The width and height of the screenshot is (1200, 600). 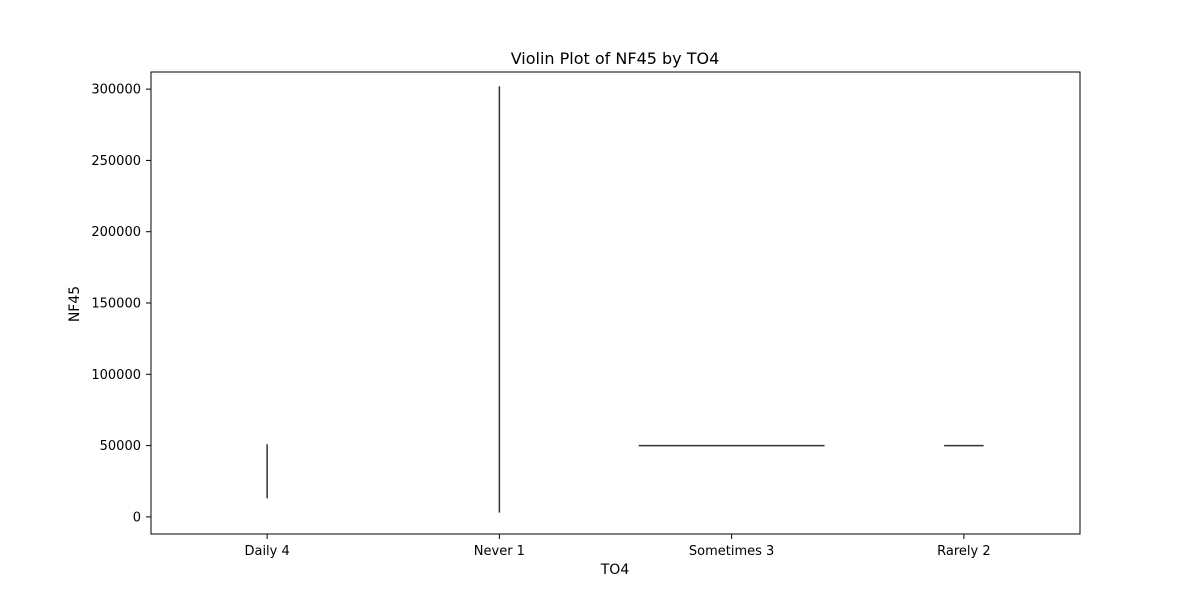 I want to click on y-axis-label: NF45, so click(x=75, y=304).